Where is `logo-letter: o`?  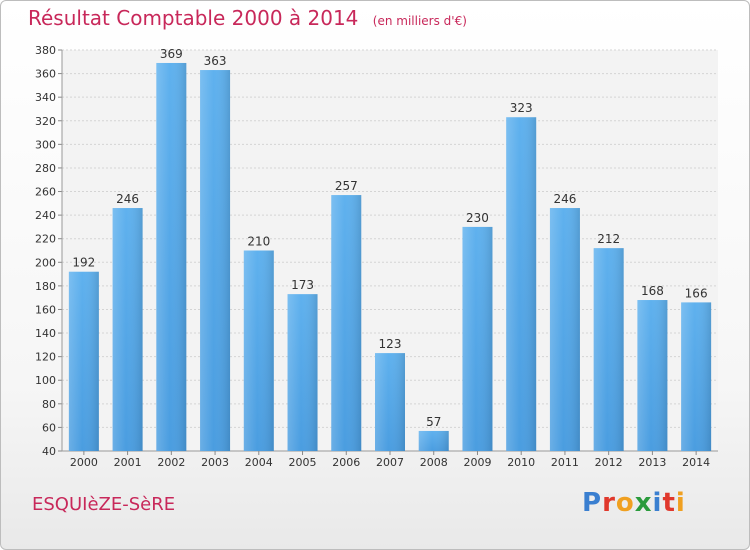 logo-letter: o is located at coordinates (625, 503).